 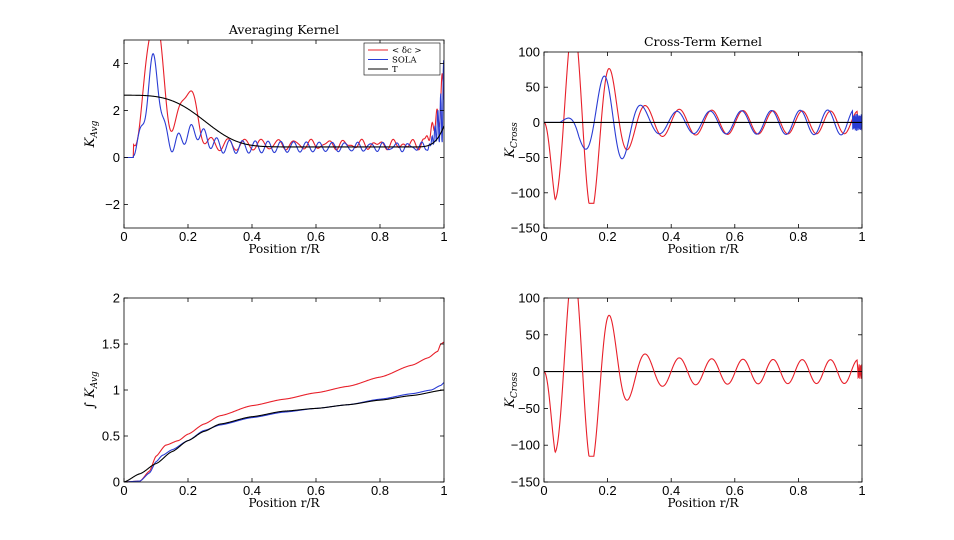 What do you see at coordinates (283, 29) in the screenshot?
I see `chart-title: Averaging Kernel` at bounding box center [283, 29].